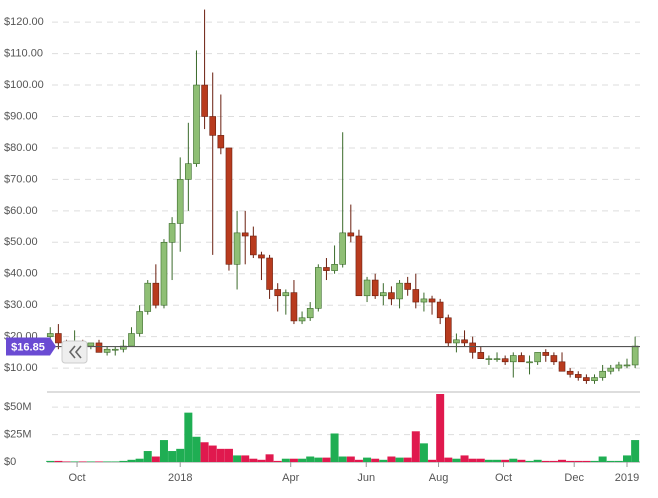 The width and height of the screenshot is (658, 498). Describe the element at coordinates (21, 274) in the screenshot. I see `y-tick-label: $40.00` at that location.